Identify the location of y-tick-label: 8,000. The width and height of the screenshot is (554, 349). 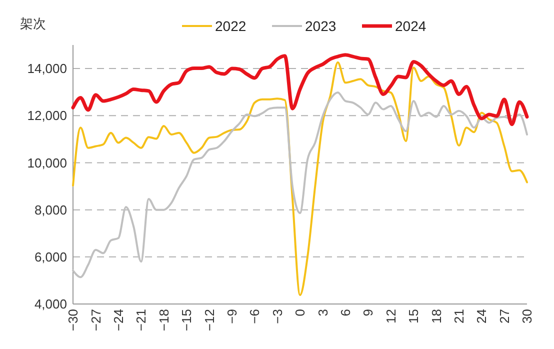
(50, 210).